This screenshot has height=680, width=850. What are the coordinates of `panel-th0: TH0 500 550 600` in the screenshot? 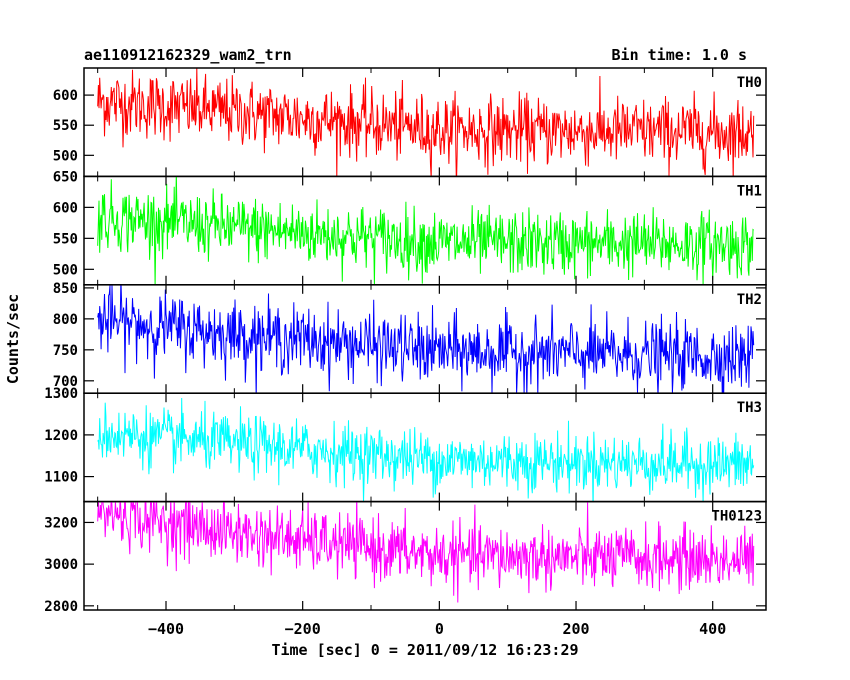 It's located at (410, 122).